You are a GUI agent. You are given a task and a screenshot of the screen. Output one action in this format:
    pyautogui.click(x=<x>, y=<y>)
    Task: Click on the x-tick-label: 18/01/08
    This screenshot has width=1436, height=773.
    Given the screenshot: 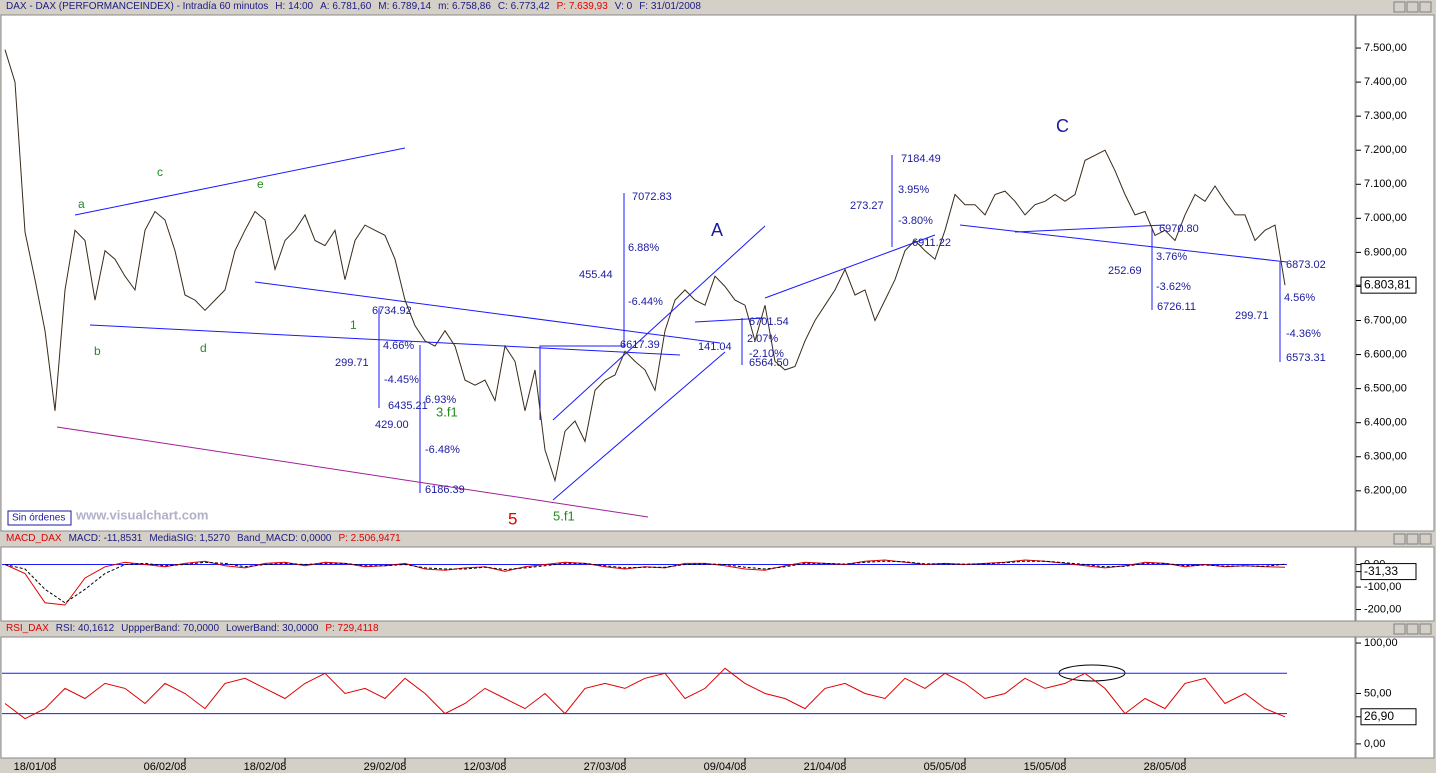 What is the action you would take?
    pyautogui.click(x=35, y=767)
    